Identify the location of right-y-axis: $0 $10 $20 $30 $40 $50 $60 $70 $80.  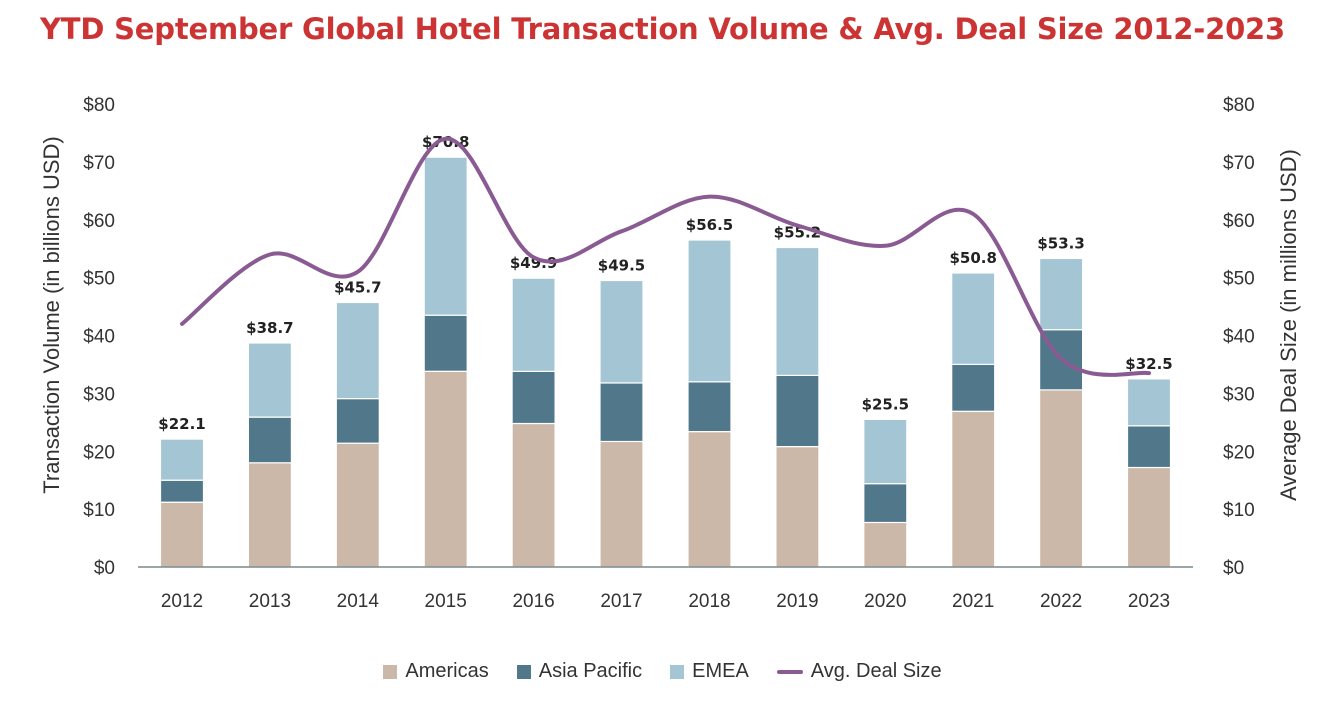
(1239, 337).